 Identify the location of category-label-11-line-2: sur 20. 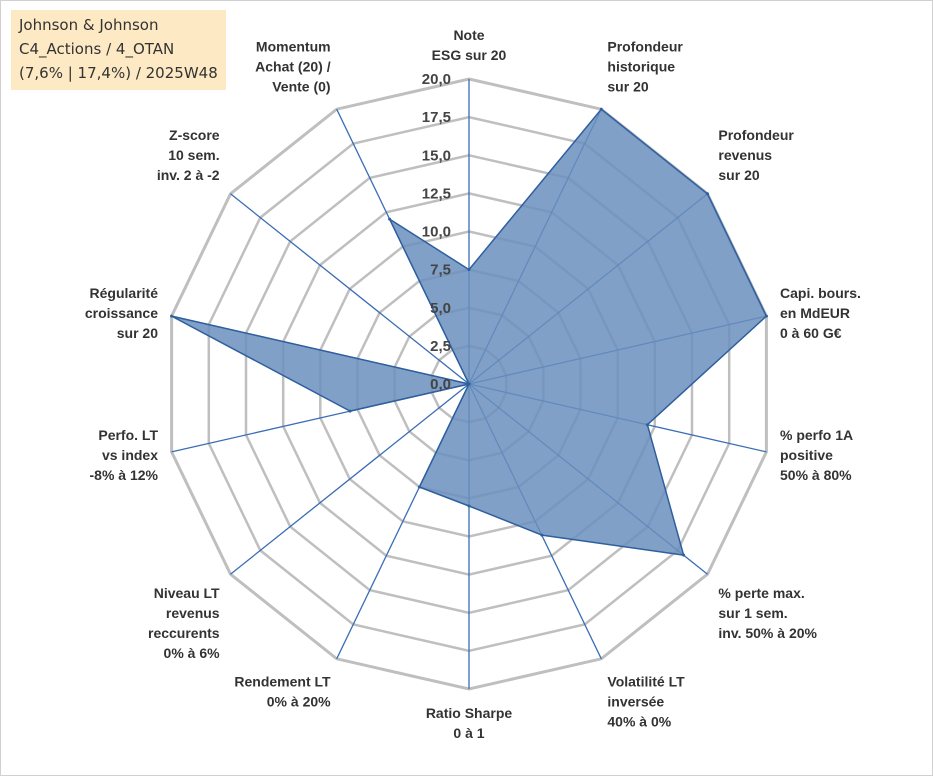
(137, 333).